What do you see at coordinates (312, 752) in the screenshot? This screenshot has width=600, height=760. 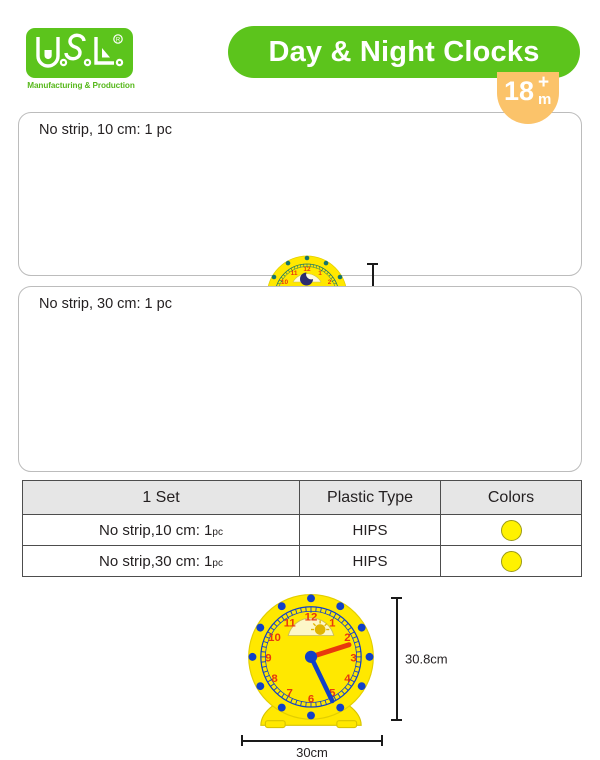 I see `dimension-width-large-label: 30cm` at bounding box center [312, 752].